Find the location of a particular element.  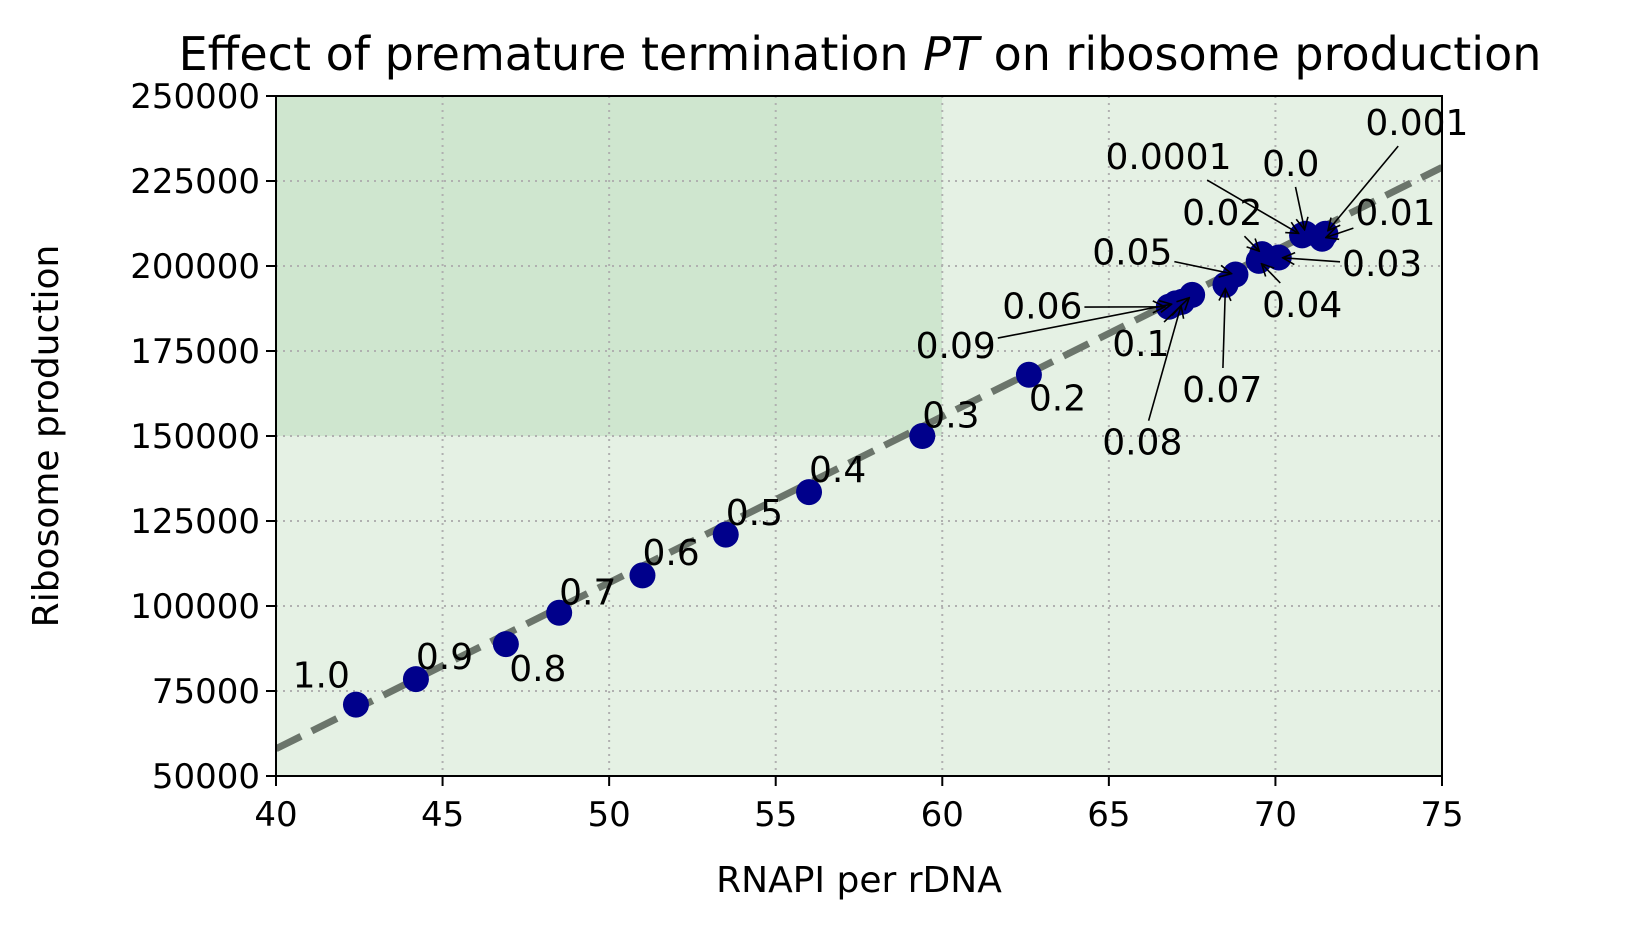

y-tick-label: 125000 is located at coordinates (195, 522).